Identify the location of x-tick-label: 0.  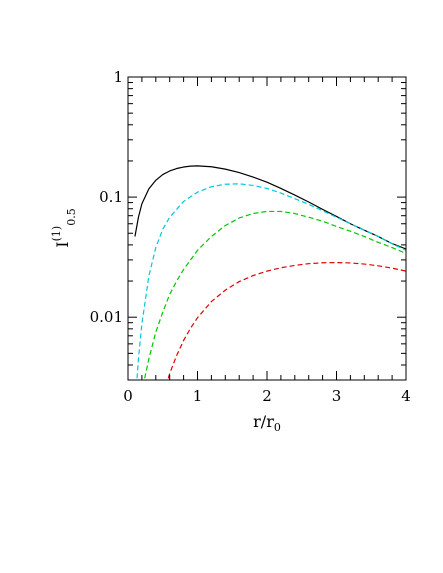
(128, 396).